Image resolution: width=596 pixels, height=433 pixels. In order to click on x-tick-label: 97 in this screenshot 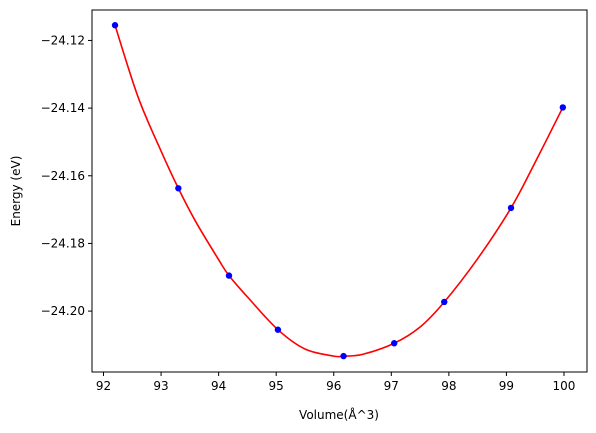, I will do `click(391, 386)`.